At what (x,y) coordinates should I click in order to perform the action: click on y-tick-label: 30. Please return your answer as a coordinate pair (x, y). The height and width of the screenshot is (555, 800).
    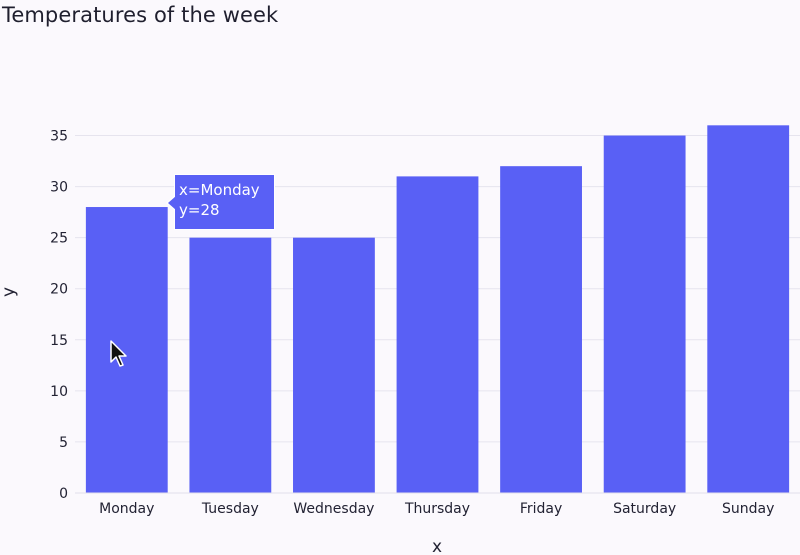
    Looking at the image, I should click on (59, 188).